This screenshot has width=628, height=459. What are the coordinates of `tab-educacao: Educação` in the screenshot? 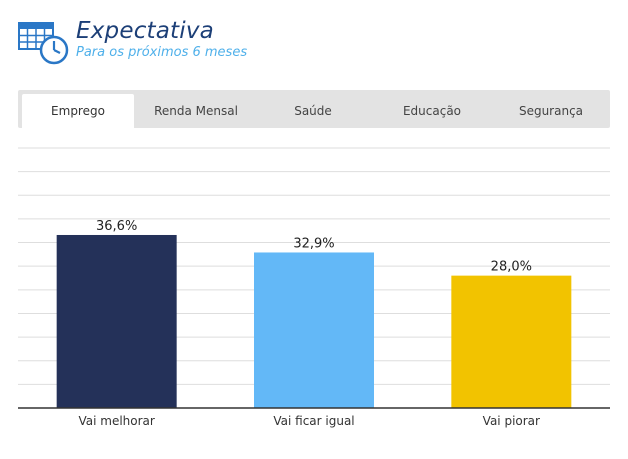 It's located at (432, 111).